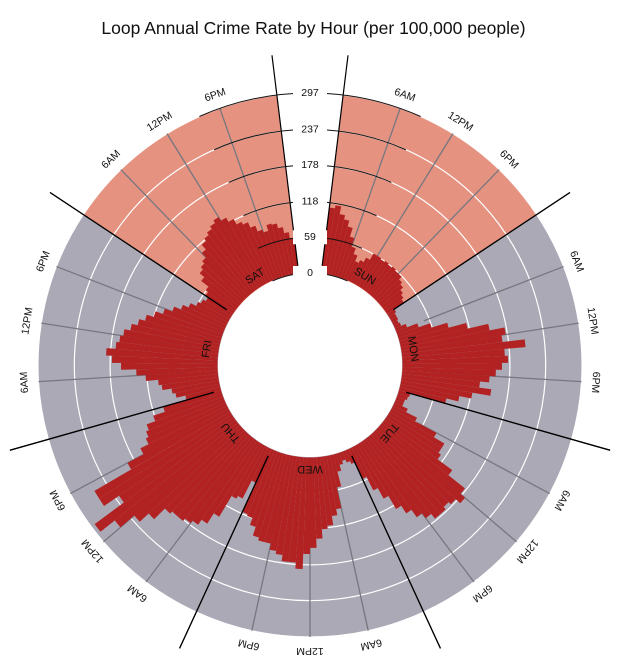 The height and width of the screenshot is (668, 627). What do you see at coordinates (162, 354) in the screenshot?
I see `bar-fri-h9` at bounding box center [162, 354].